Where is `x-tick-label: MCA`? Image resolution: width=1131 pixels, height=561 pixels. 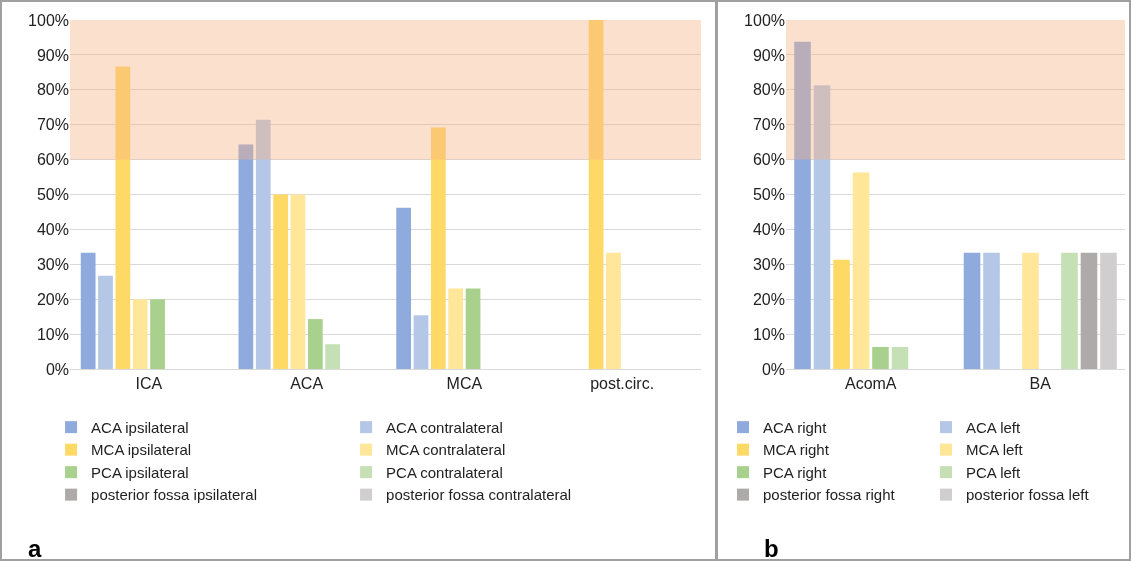 x-tick-label: MCA is located at coordinates (464, 384).